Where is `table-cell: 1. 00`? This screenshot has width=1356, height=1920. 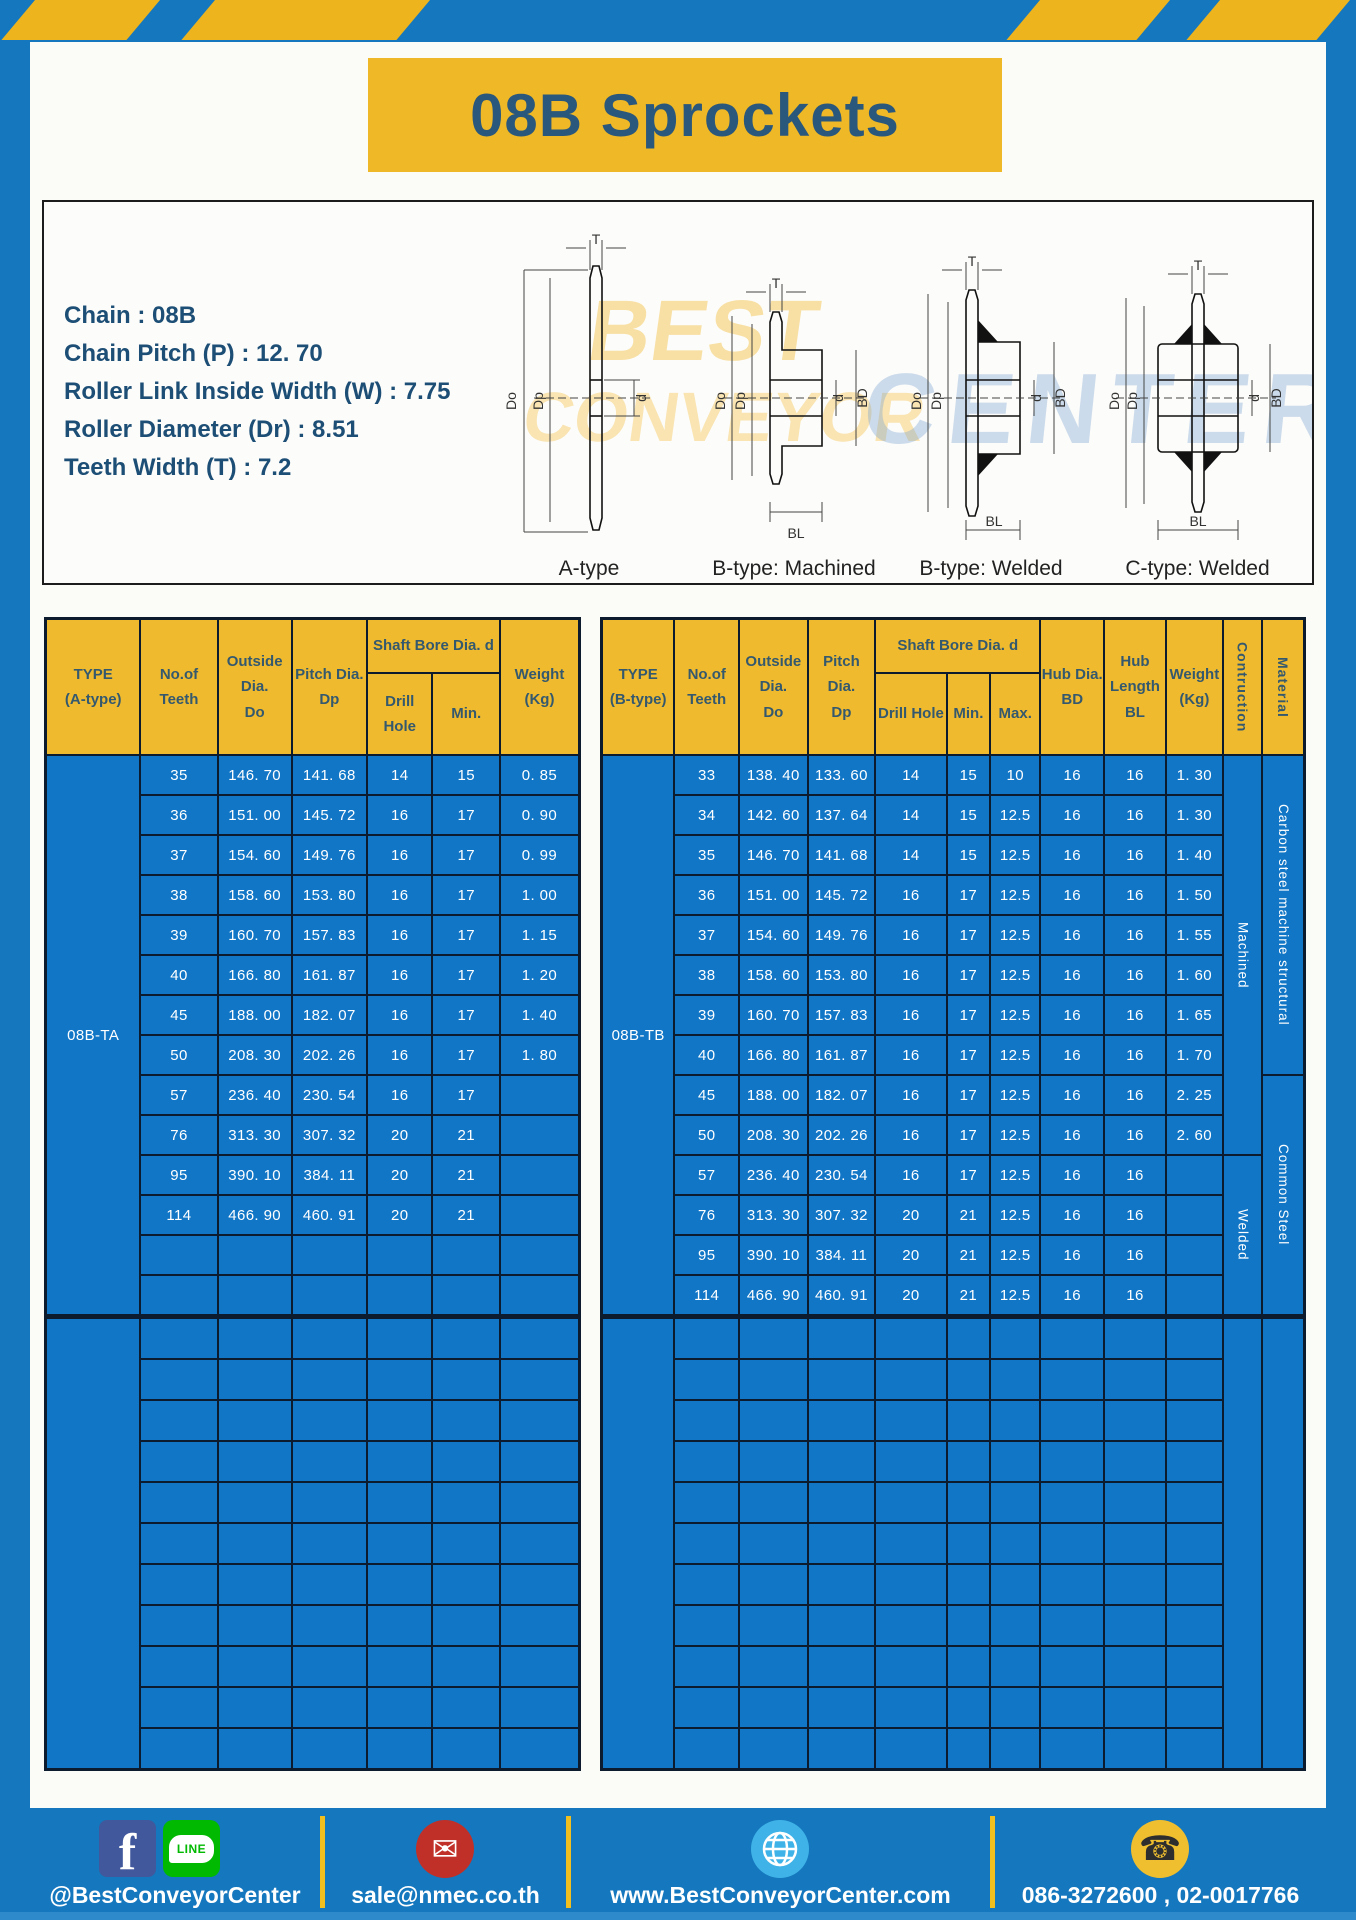
table-cell: 1. 00 is located at coordinates (539, 895).